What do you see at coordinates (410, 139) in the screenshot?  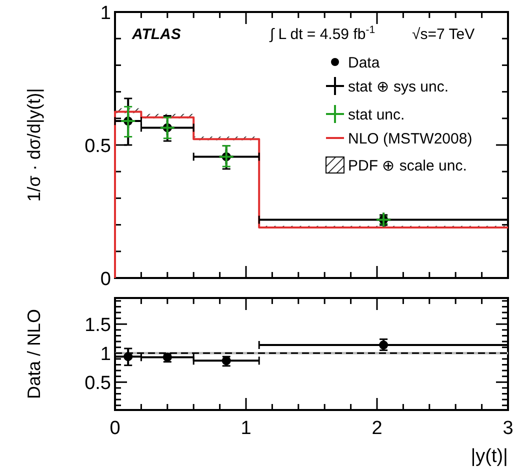 I see `legend-label: NLO (MSTW2008)` at bounding box center [410, 139].